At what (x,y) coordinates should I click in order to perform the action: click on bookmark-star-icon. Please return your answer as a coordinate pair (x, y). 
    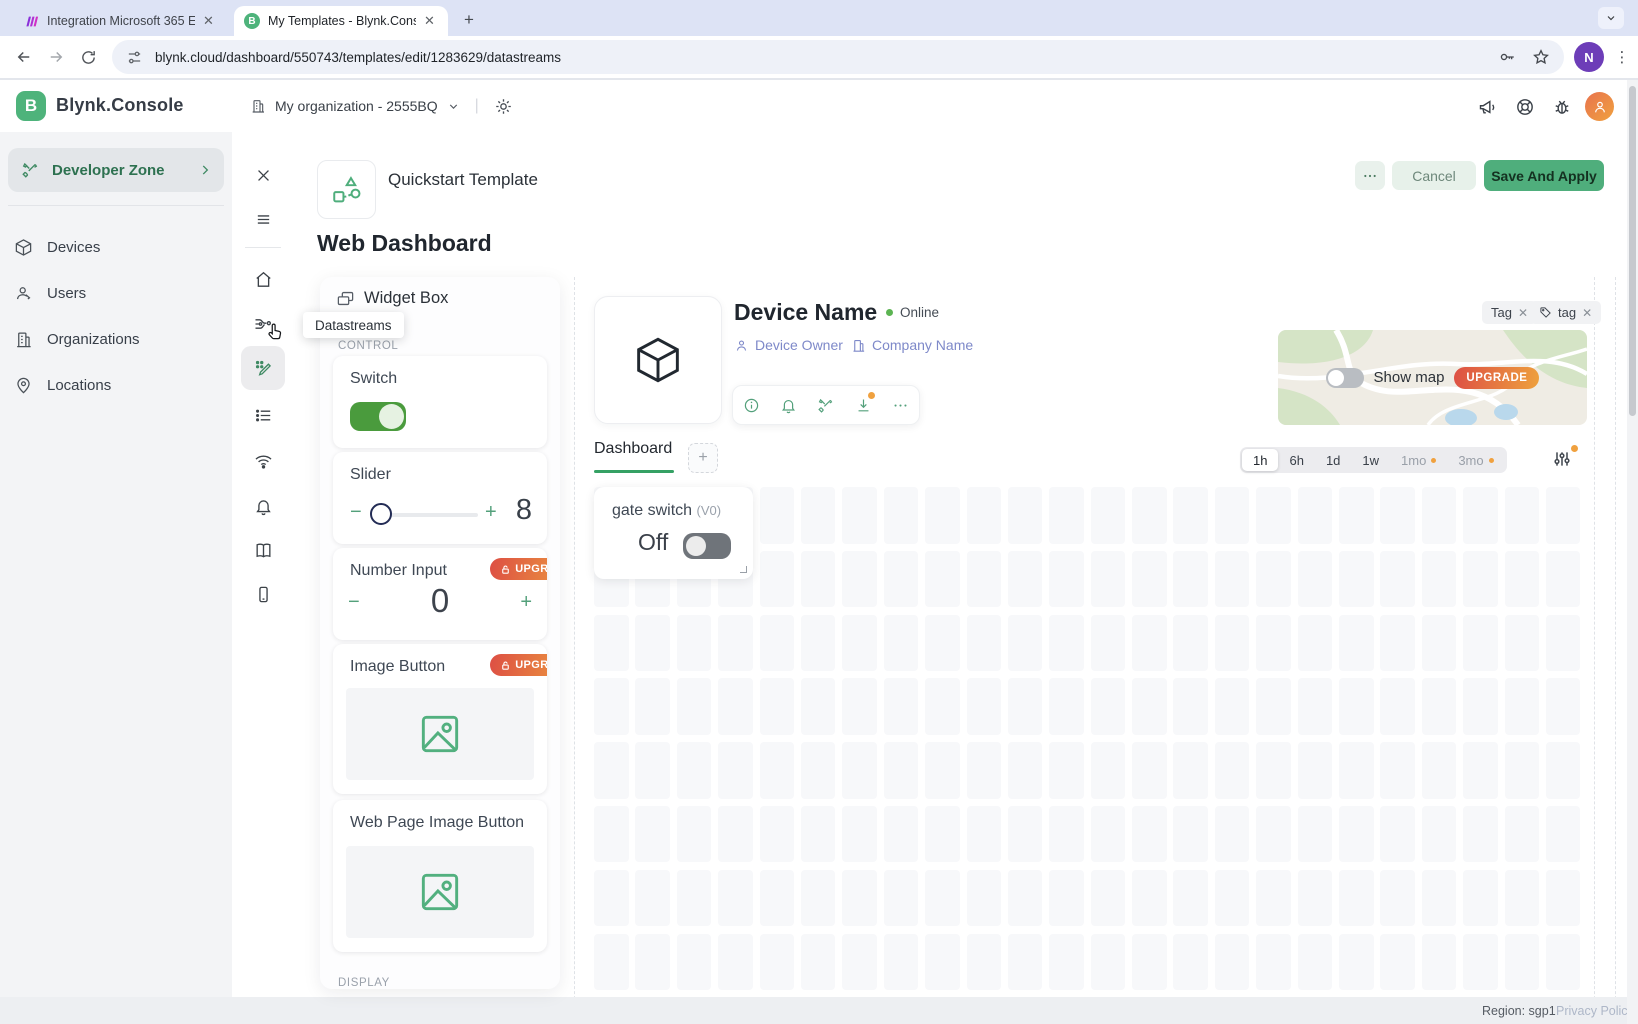
    Looking at the image, I should click on (1541, 57).